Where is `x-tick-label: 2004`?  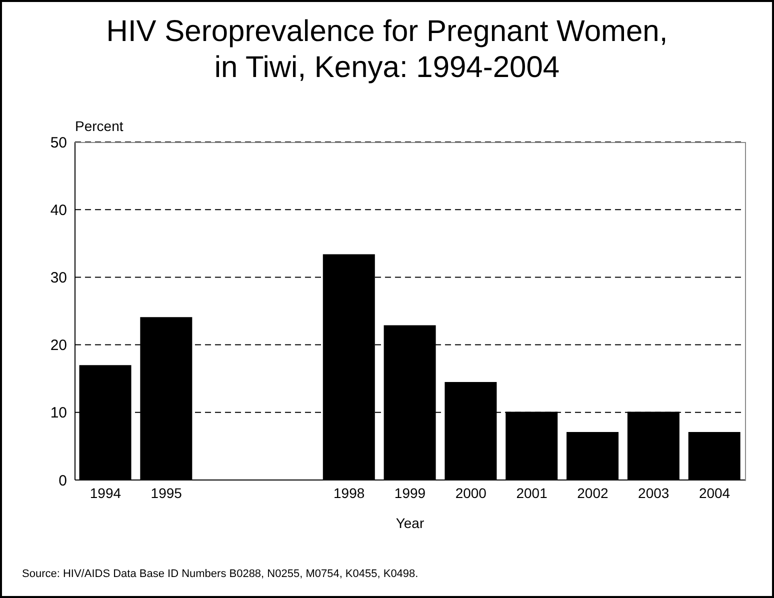
x-tick-label: 2004 is located at coordinates (714, 492).